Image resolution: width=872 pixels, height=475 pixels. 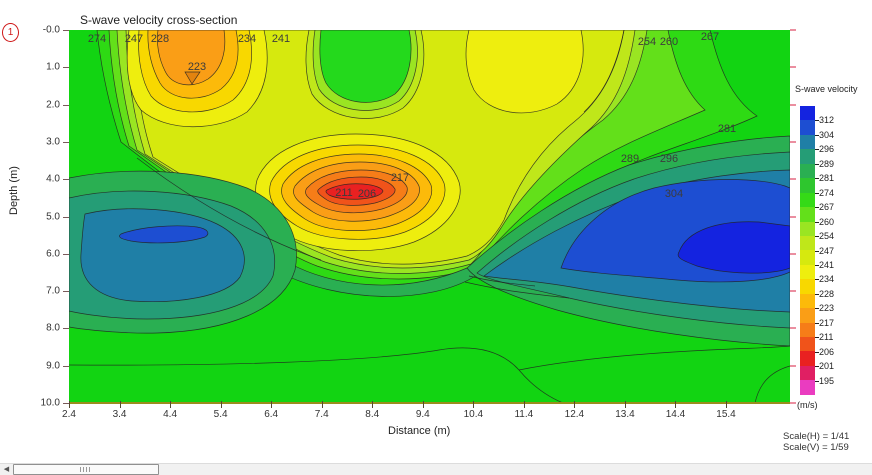 What do you see at coordinates (367, 194) in the screenshot?
I see `contour-label-206: 206` at bounding box center [367, 194].